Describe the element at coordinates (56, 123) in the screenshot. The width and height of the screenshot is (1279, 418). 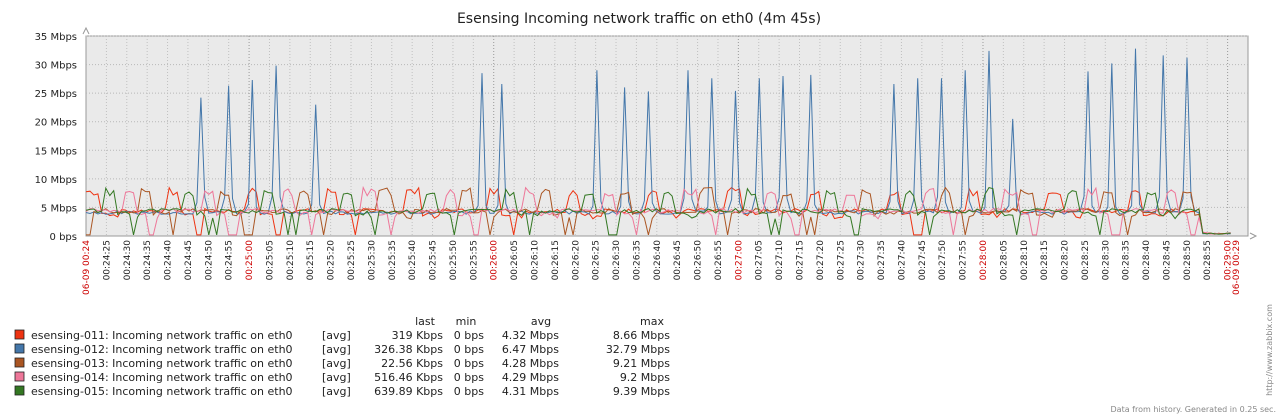
I see `y-tick-label: 20 Mbps` at that location.